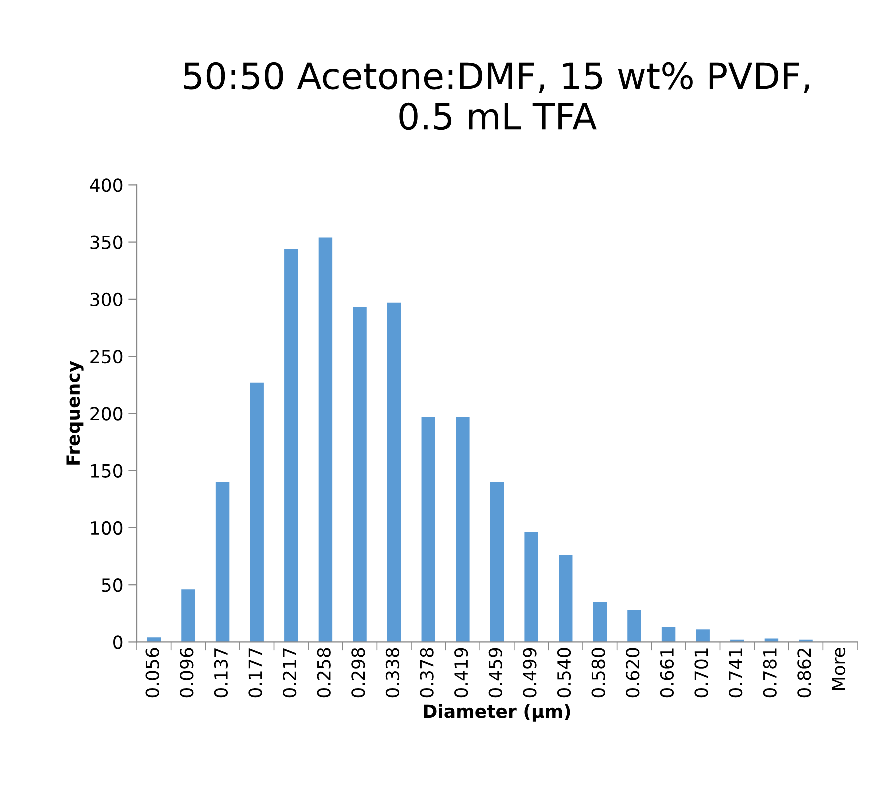 The height and width of the screenshot is (788, 884). What do you see at coordinates (107, 471) in the screenshot?
I see `y-tick-label: 150` at bounding box center [107, 471].